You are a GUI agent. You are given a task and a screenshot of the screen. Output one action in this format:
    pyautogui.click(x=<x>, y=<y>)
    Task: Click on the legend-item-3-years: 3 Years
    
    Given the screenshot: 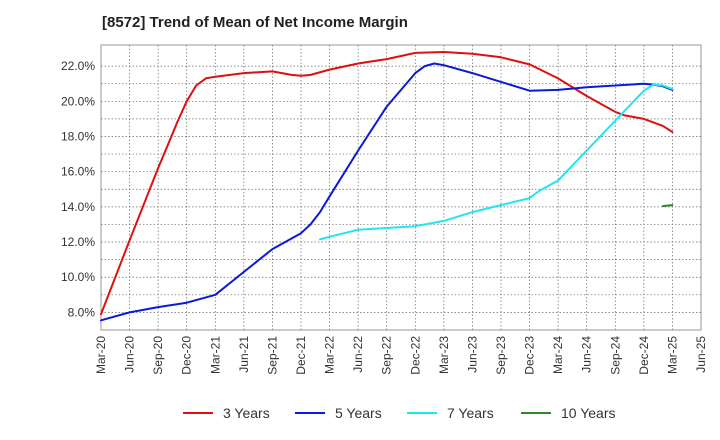 What is the action you would take?
    pyautogui.click(x=226, y=413)
    